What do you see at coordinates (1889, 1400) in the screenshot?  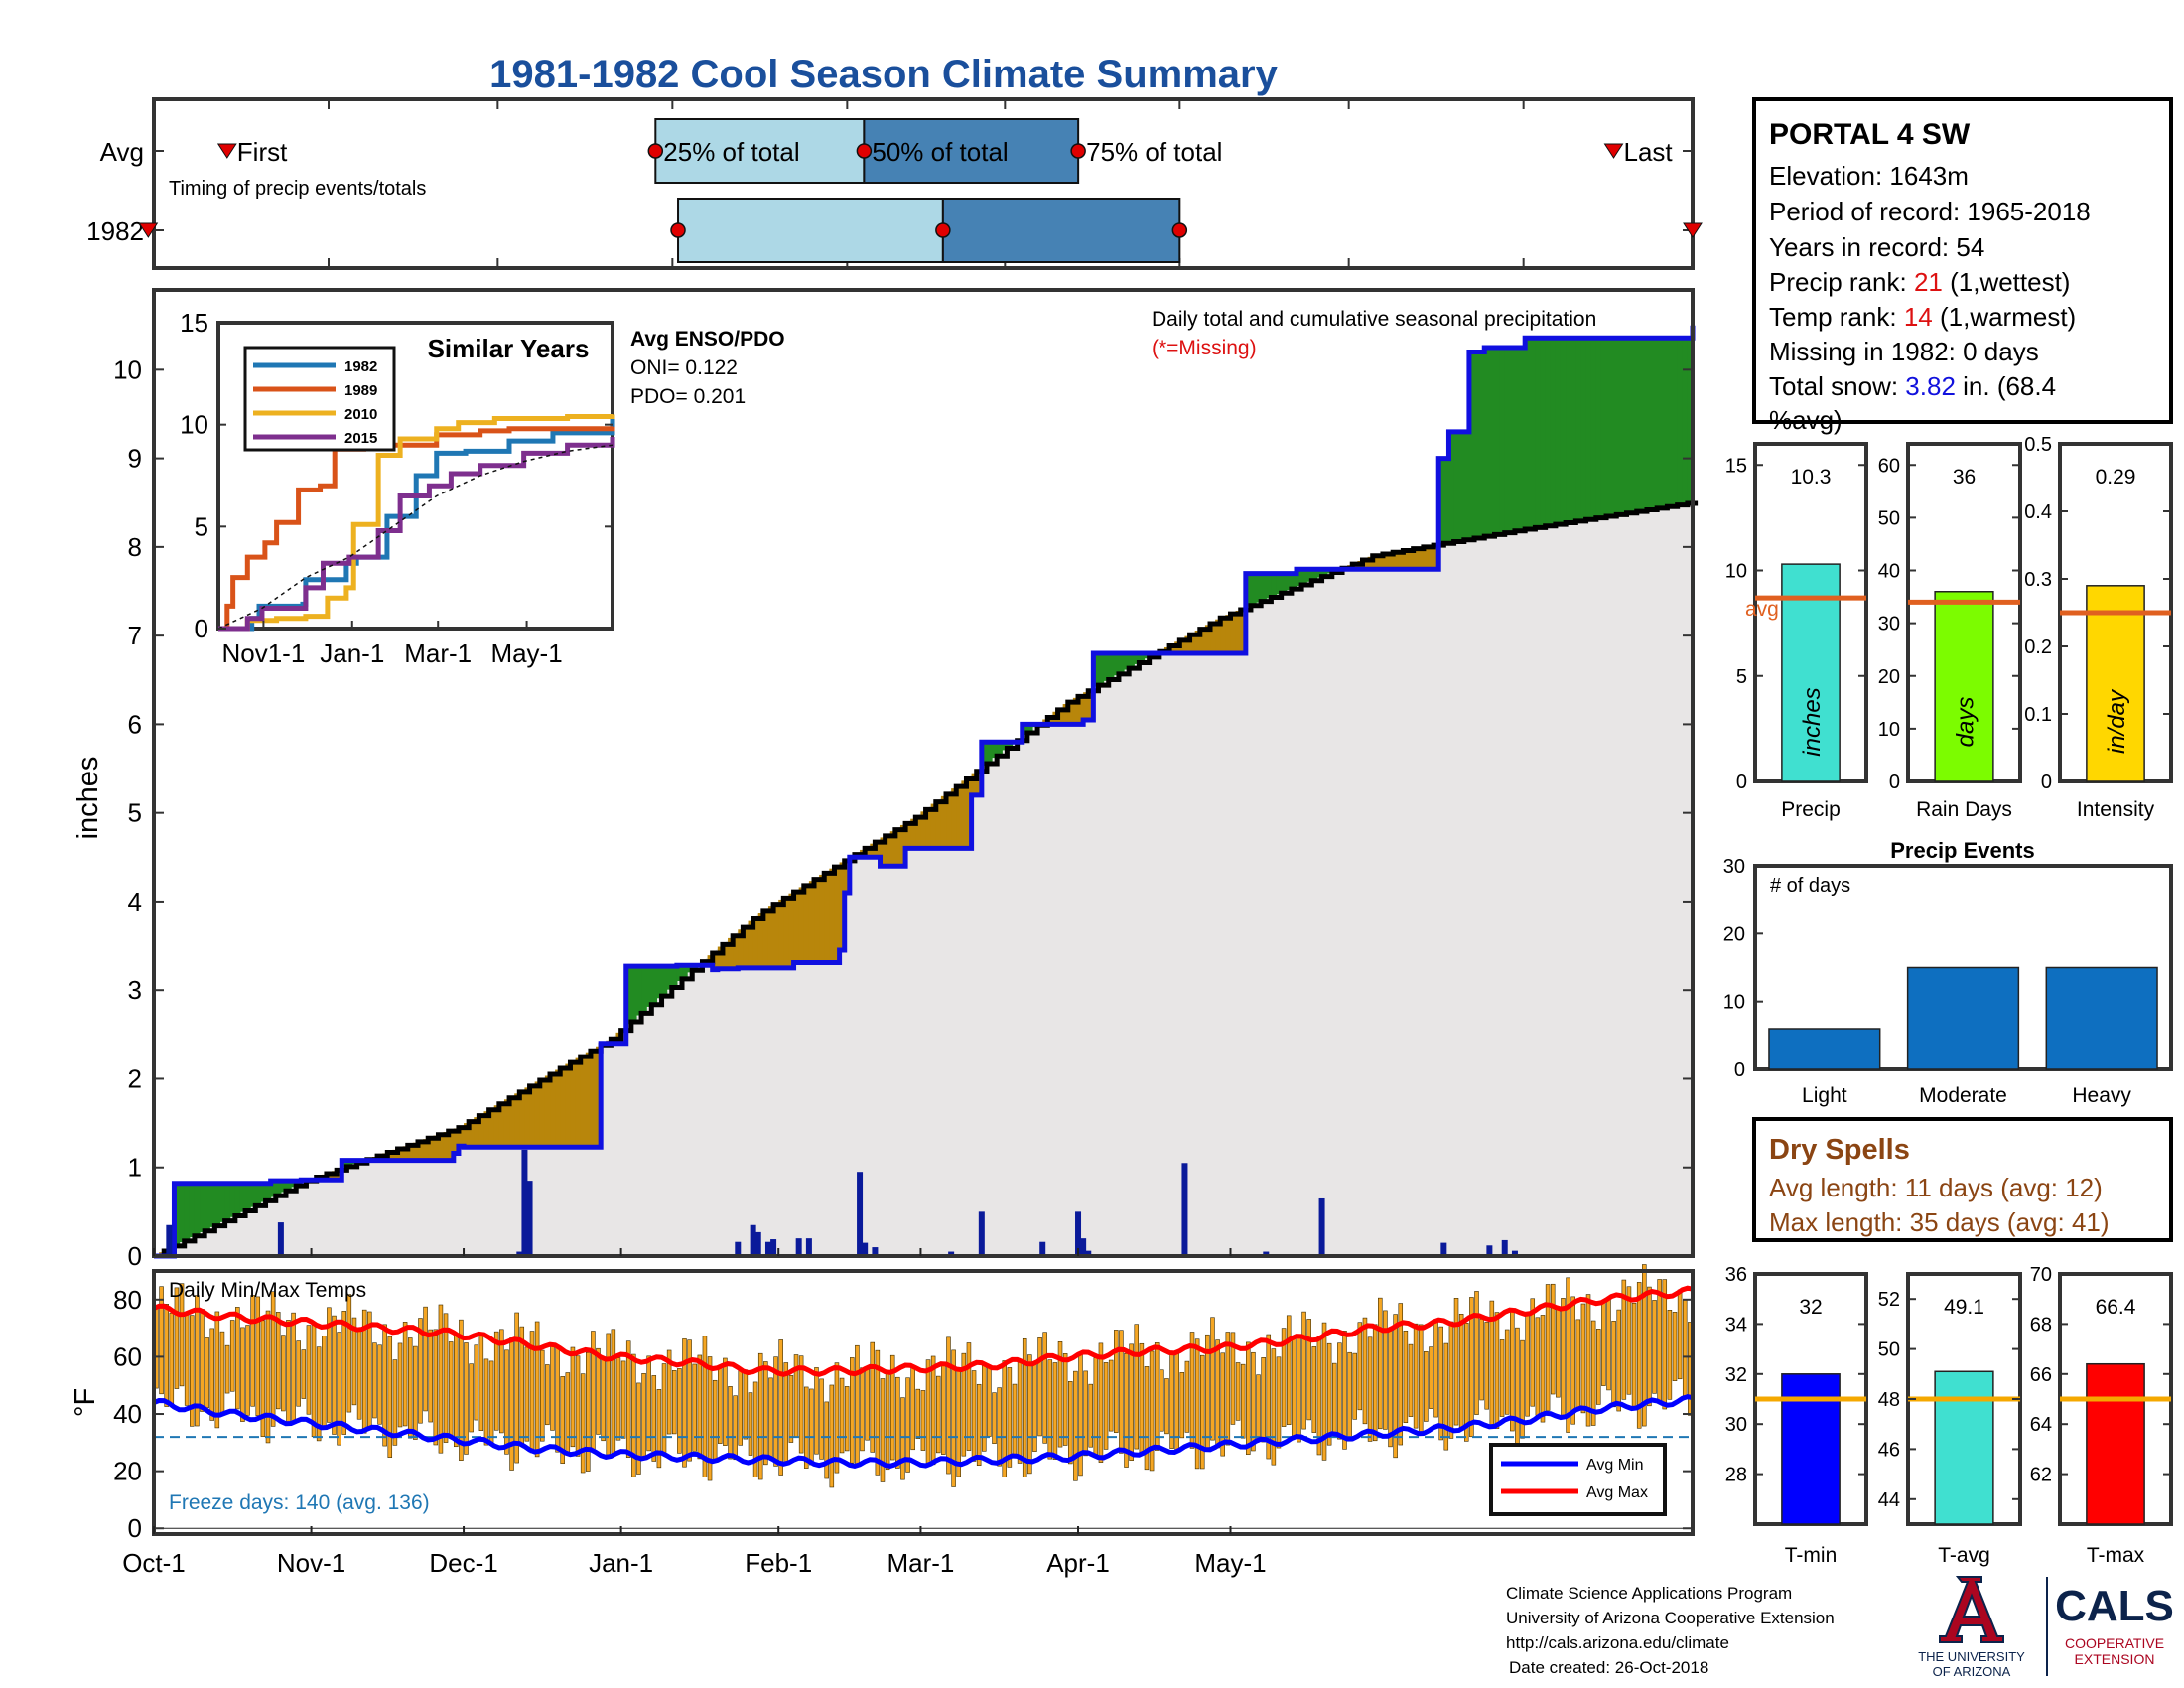 I see `y-tick-label: 48` at bounding box center [1889, 1400].